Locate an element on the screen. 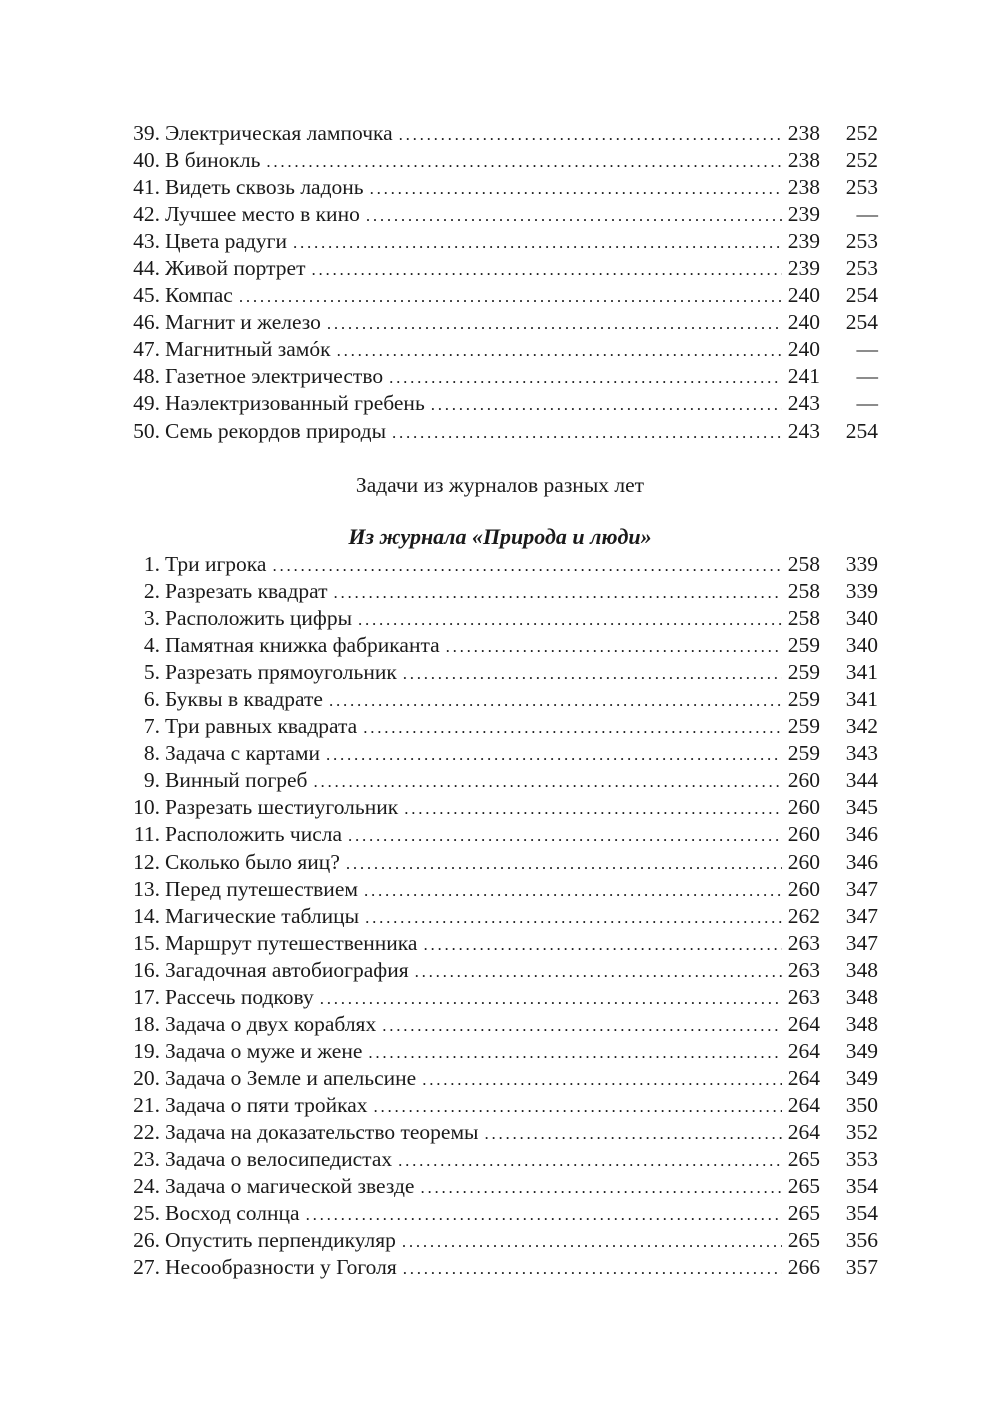 The height and width of the screenshot is (1412, 1000). entry-number: 27. is located at coordinates (146, 1267).